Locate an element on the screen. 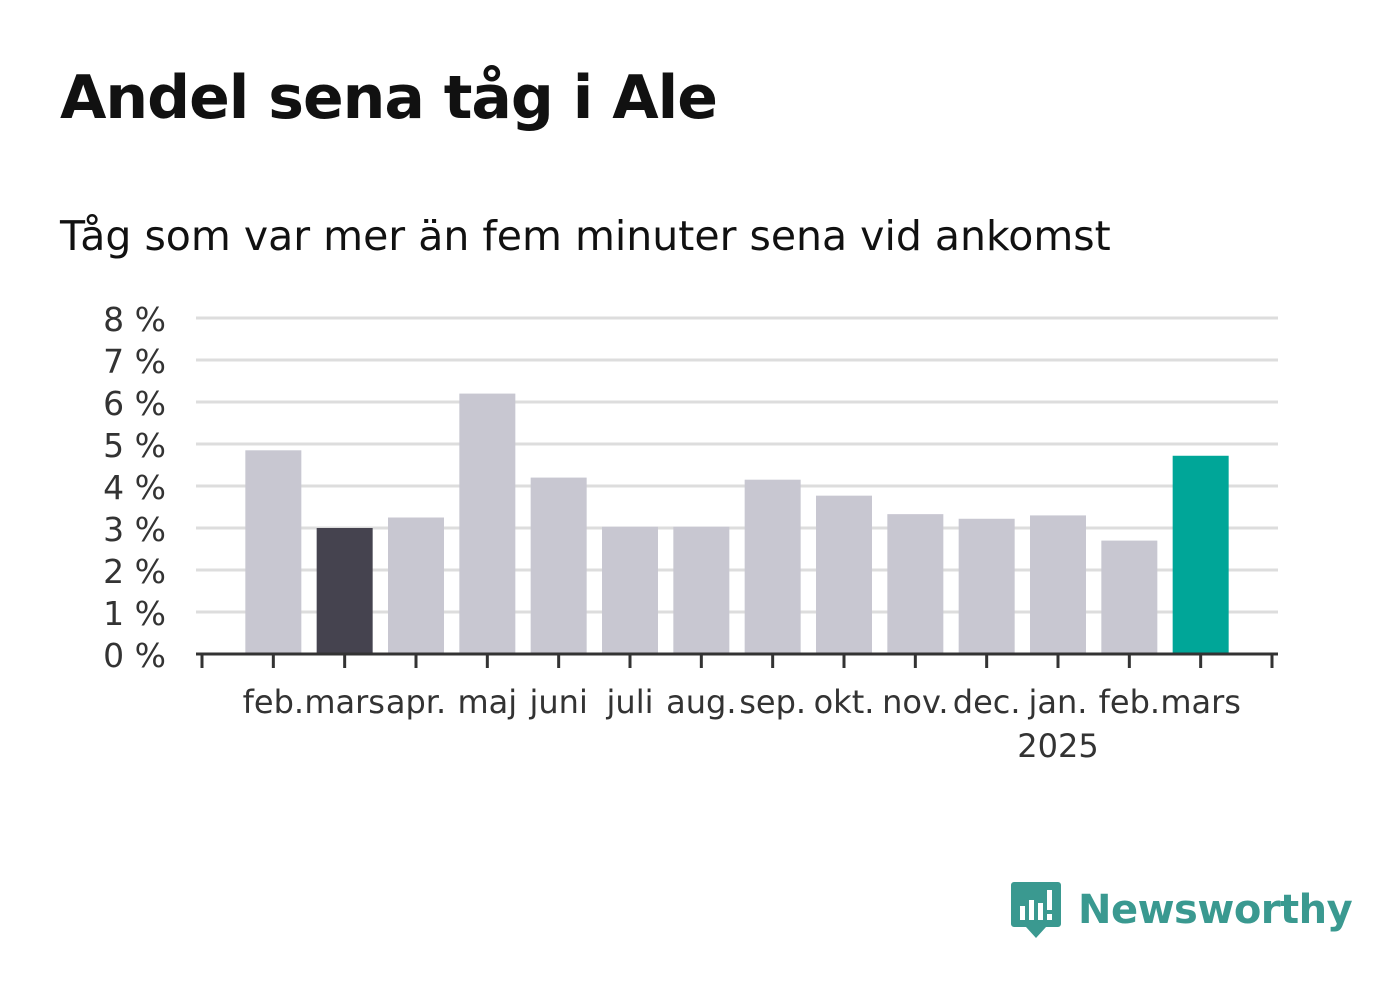 This screenshot has height=999, width=1382. x-year-label: 2025 is located at coordinates (1057, 746).